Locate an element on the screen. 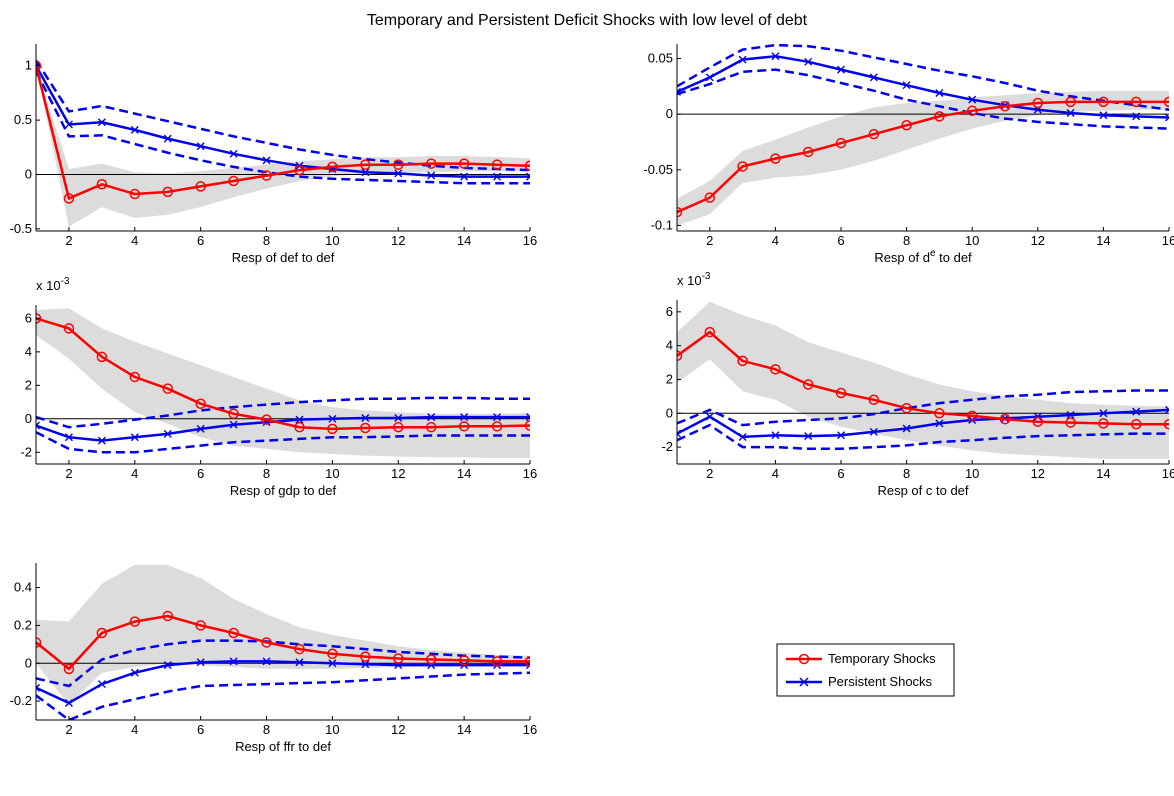 This screenshot has width=1174, height=796. subplot-4: 2 4 6 8 10 12 14 16 -2 0 2 4 6 x 10-3 Resp of c to def is located at coordinates (917, 384).